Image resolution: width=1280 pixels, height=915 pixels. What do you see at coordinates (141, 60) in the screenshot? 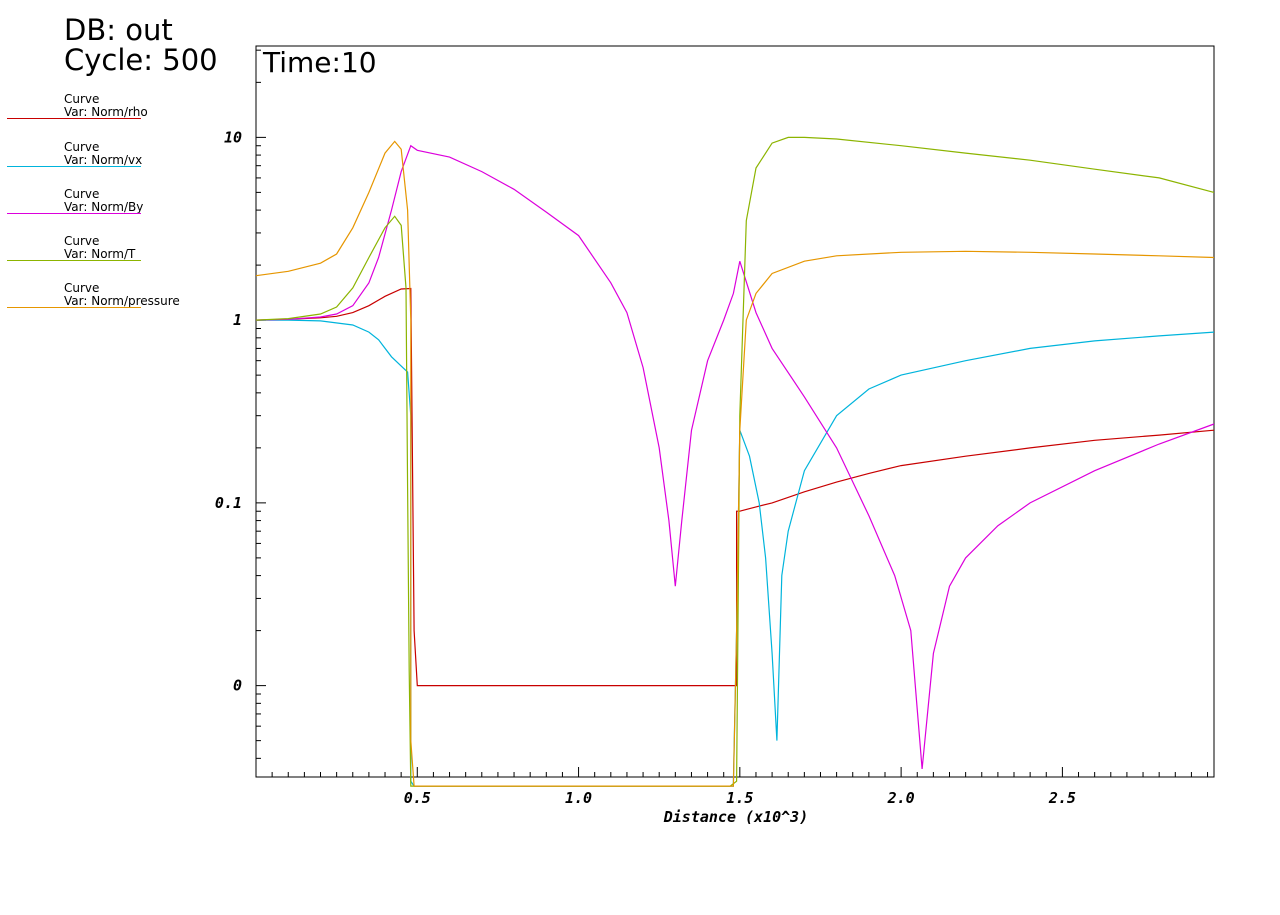
I see `cycle-label: Cycle: 500` at bounding box center [141, 60].